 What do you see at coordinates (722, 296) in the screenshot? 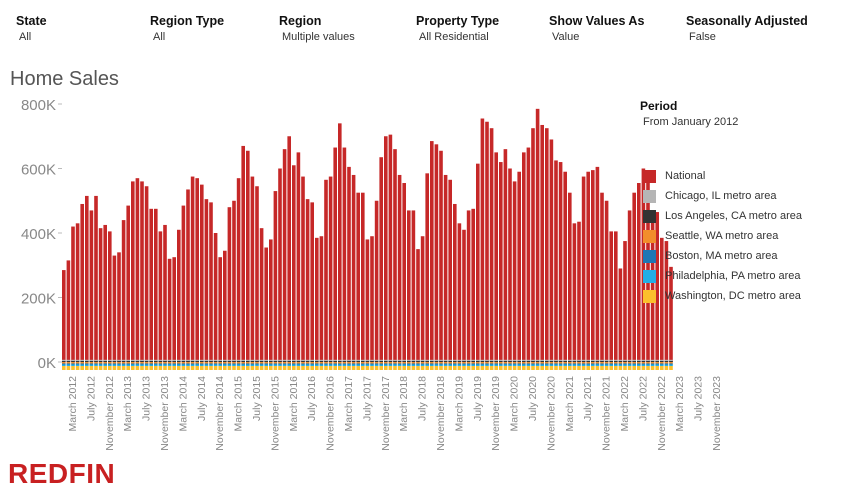
I see `legend-item: Washington, DC metro area` at bounding box center [722, 296].